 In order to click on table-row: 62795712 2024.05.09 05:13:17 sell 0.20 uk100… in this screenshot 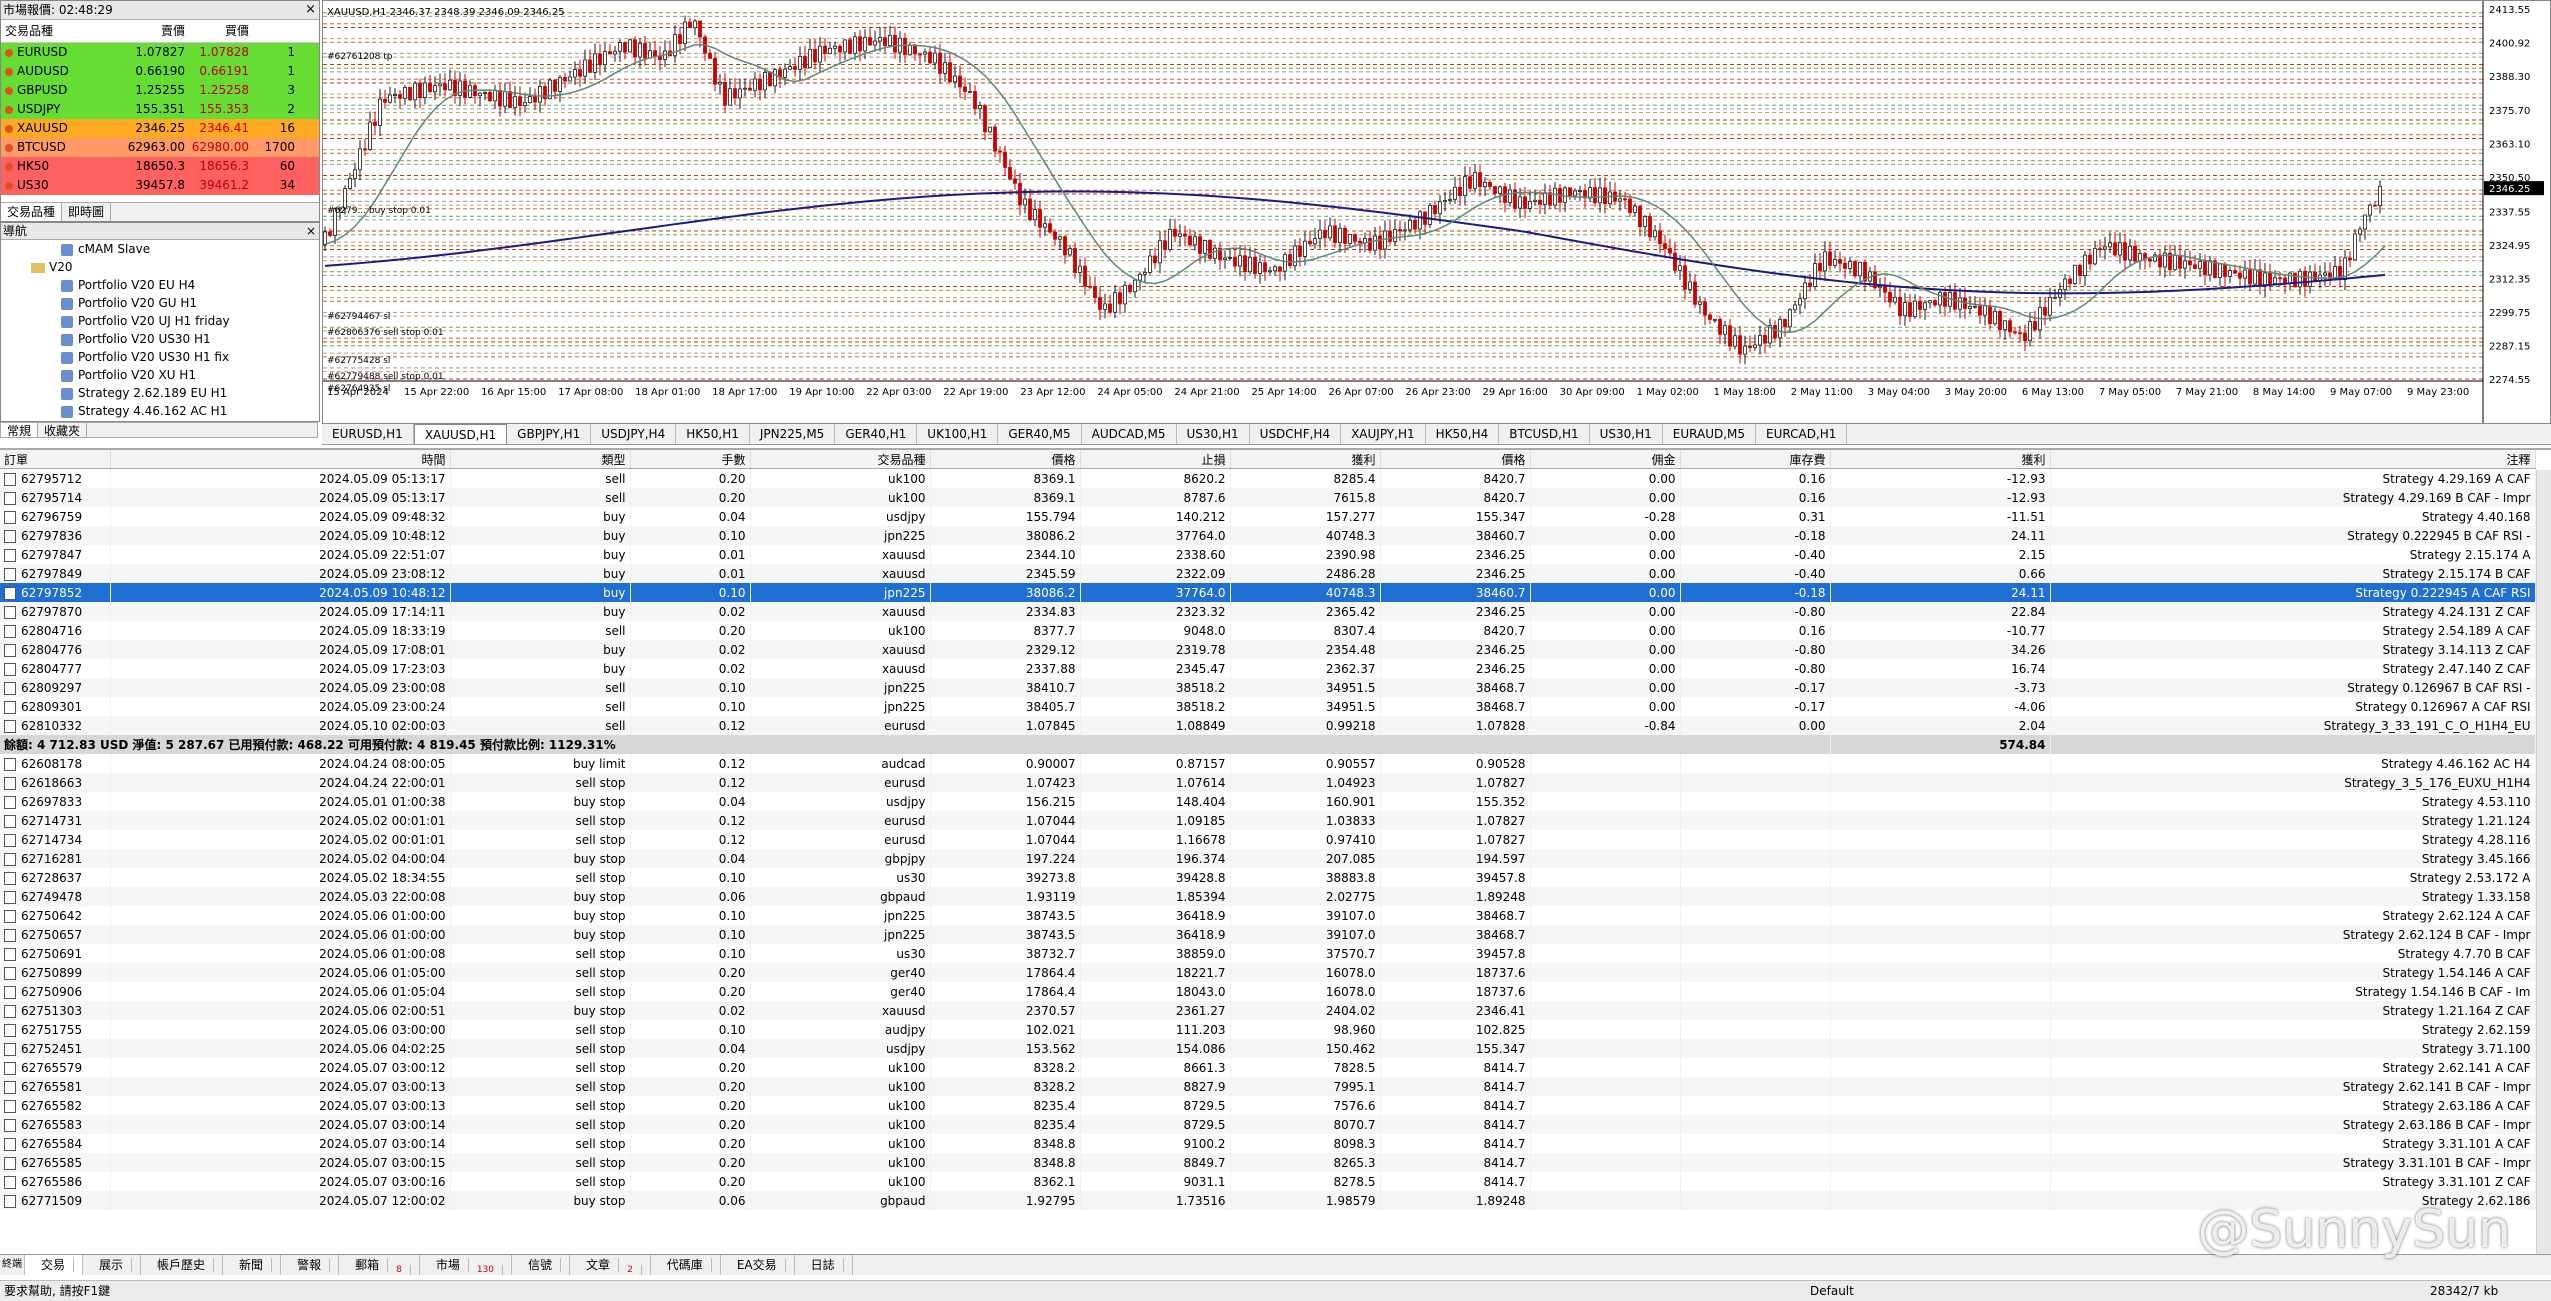, I will do `click(1268, 478)`.